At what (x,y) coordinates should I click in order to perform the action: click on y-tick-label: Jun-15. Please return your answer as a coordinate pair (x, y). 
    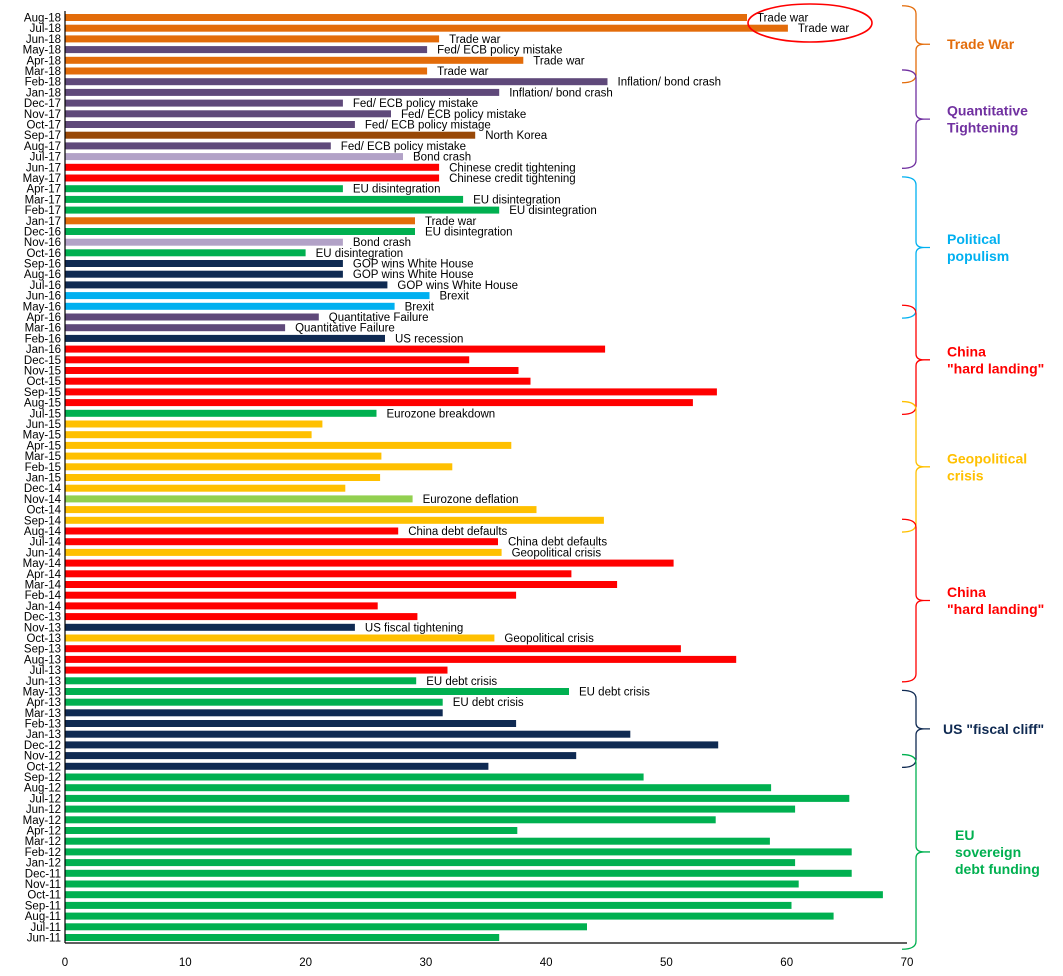
    Looking at the image, I should click on (43, 425).